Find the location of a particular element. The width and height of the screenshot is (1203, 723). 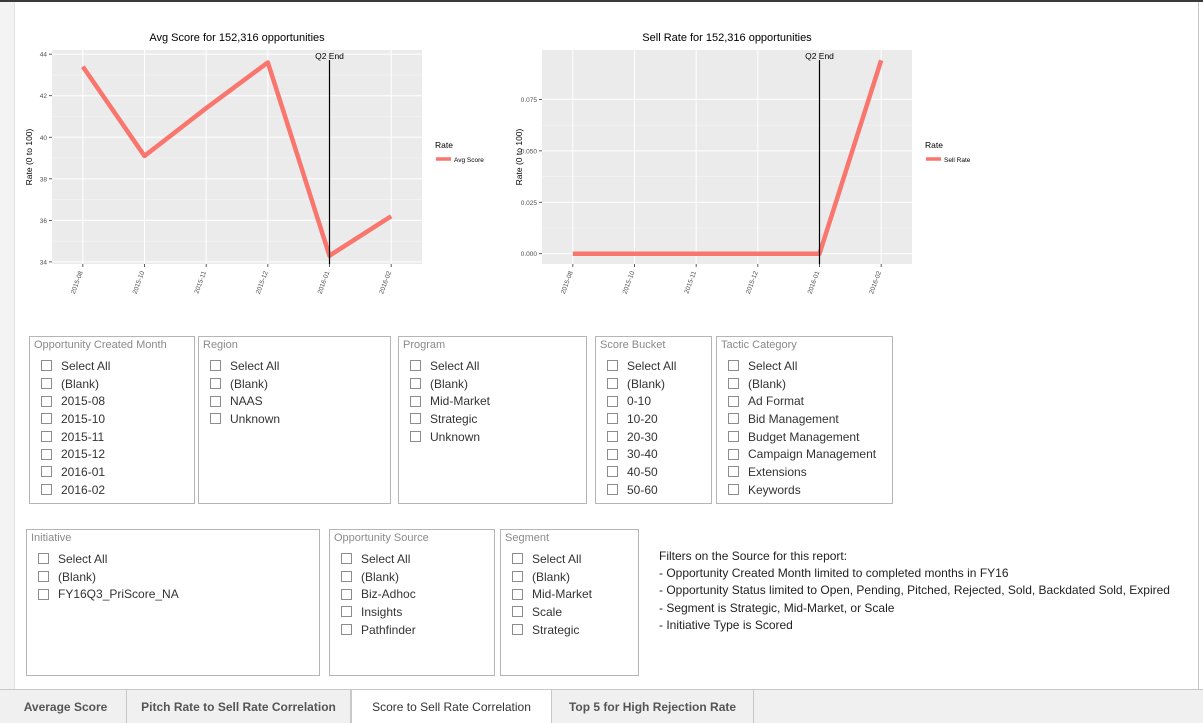

tab-average-score: Average Score is located at coordinates (66, 706).